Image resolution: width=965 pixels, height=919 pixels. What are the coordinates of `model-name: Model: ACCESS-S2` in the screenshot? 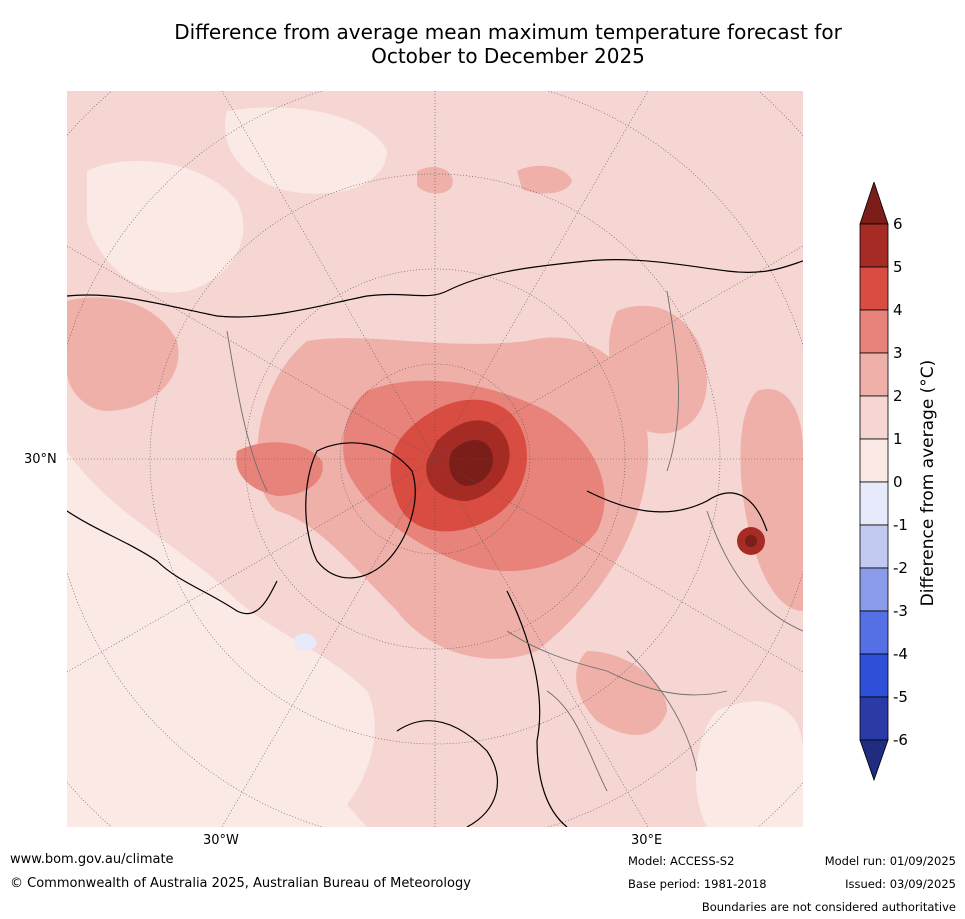 It's located at (681, 861).